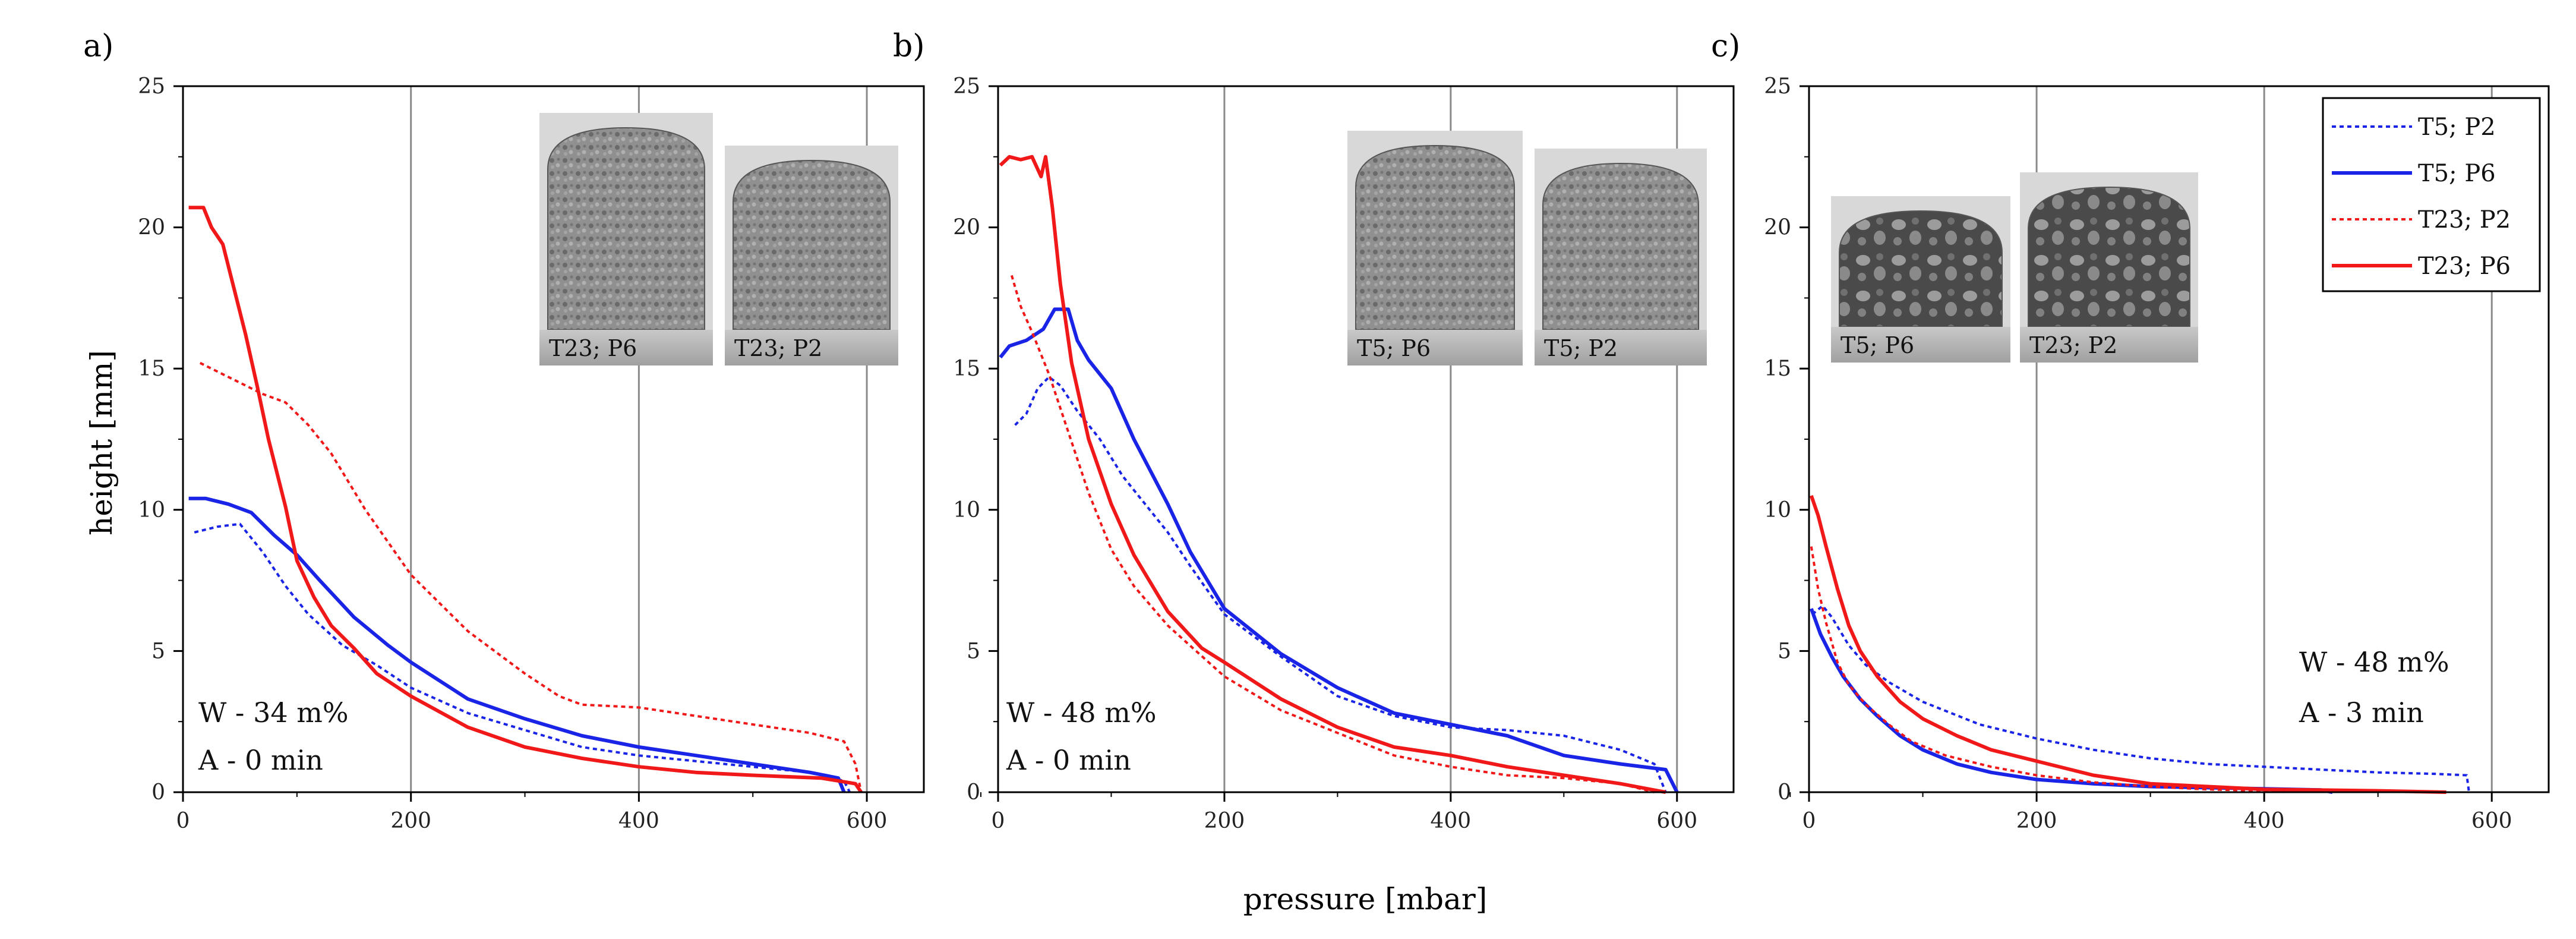  What do you see at coordinates (2464, 266) in the screenshot?
I see `legend-label: T23; P6` at bounding box center [2464, 266].